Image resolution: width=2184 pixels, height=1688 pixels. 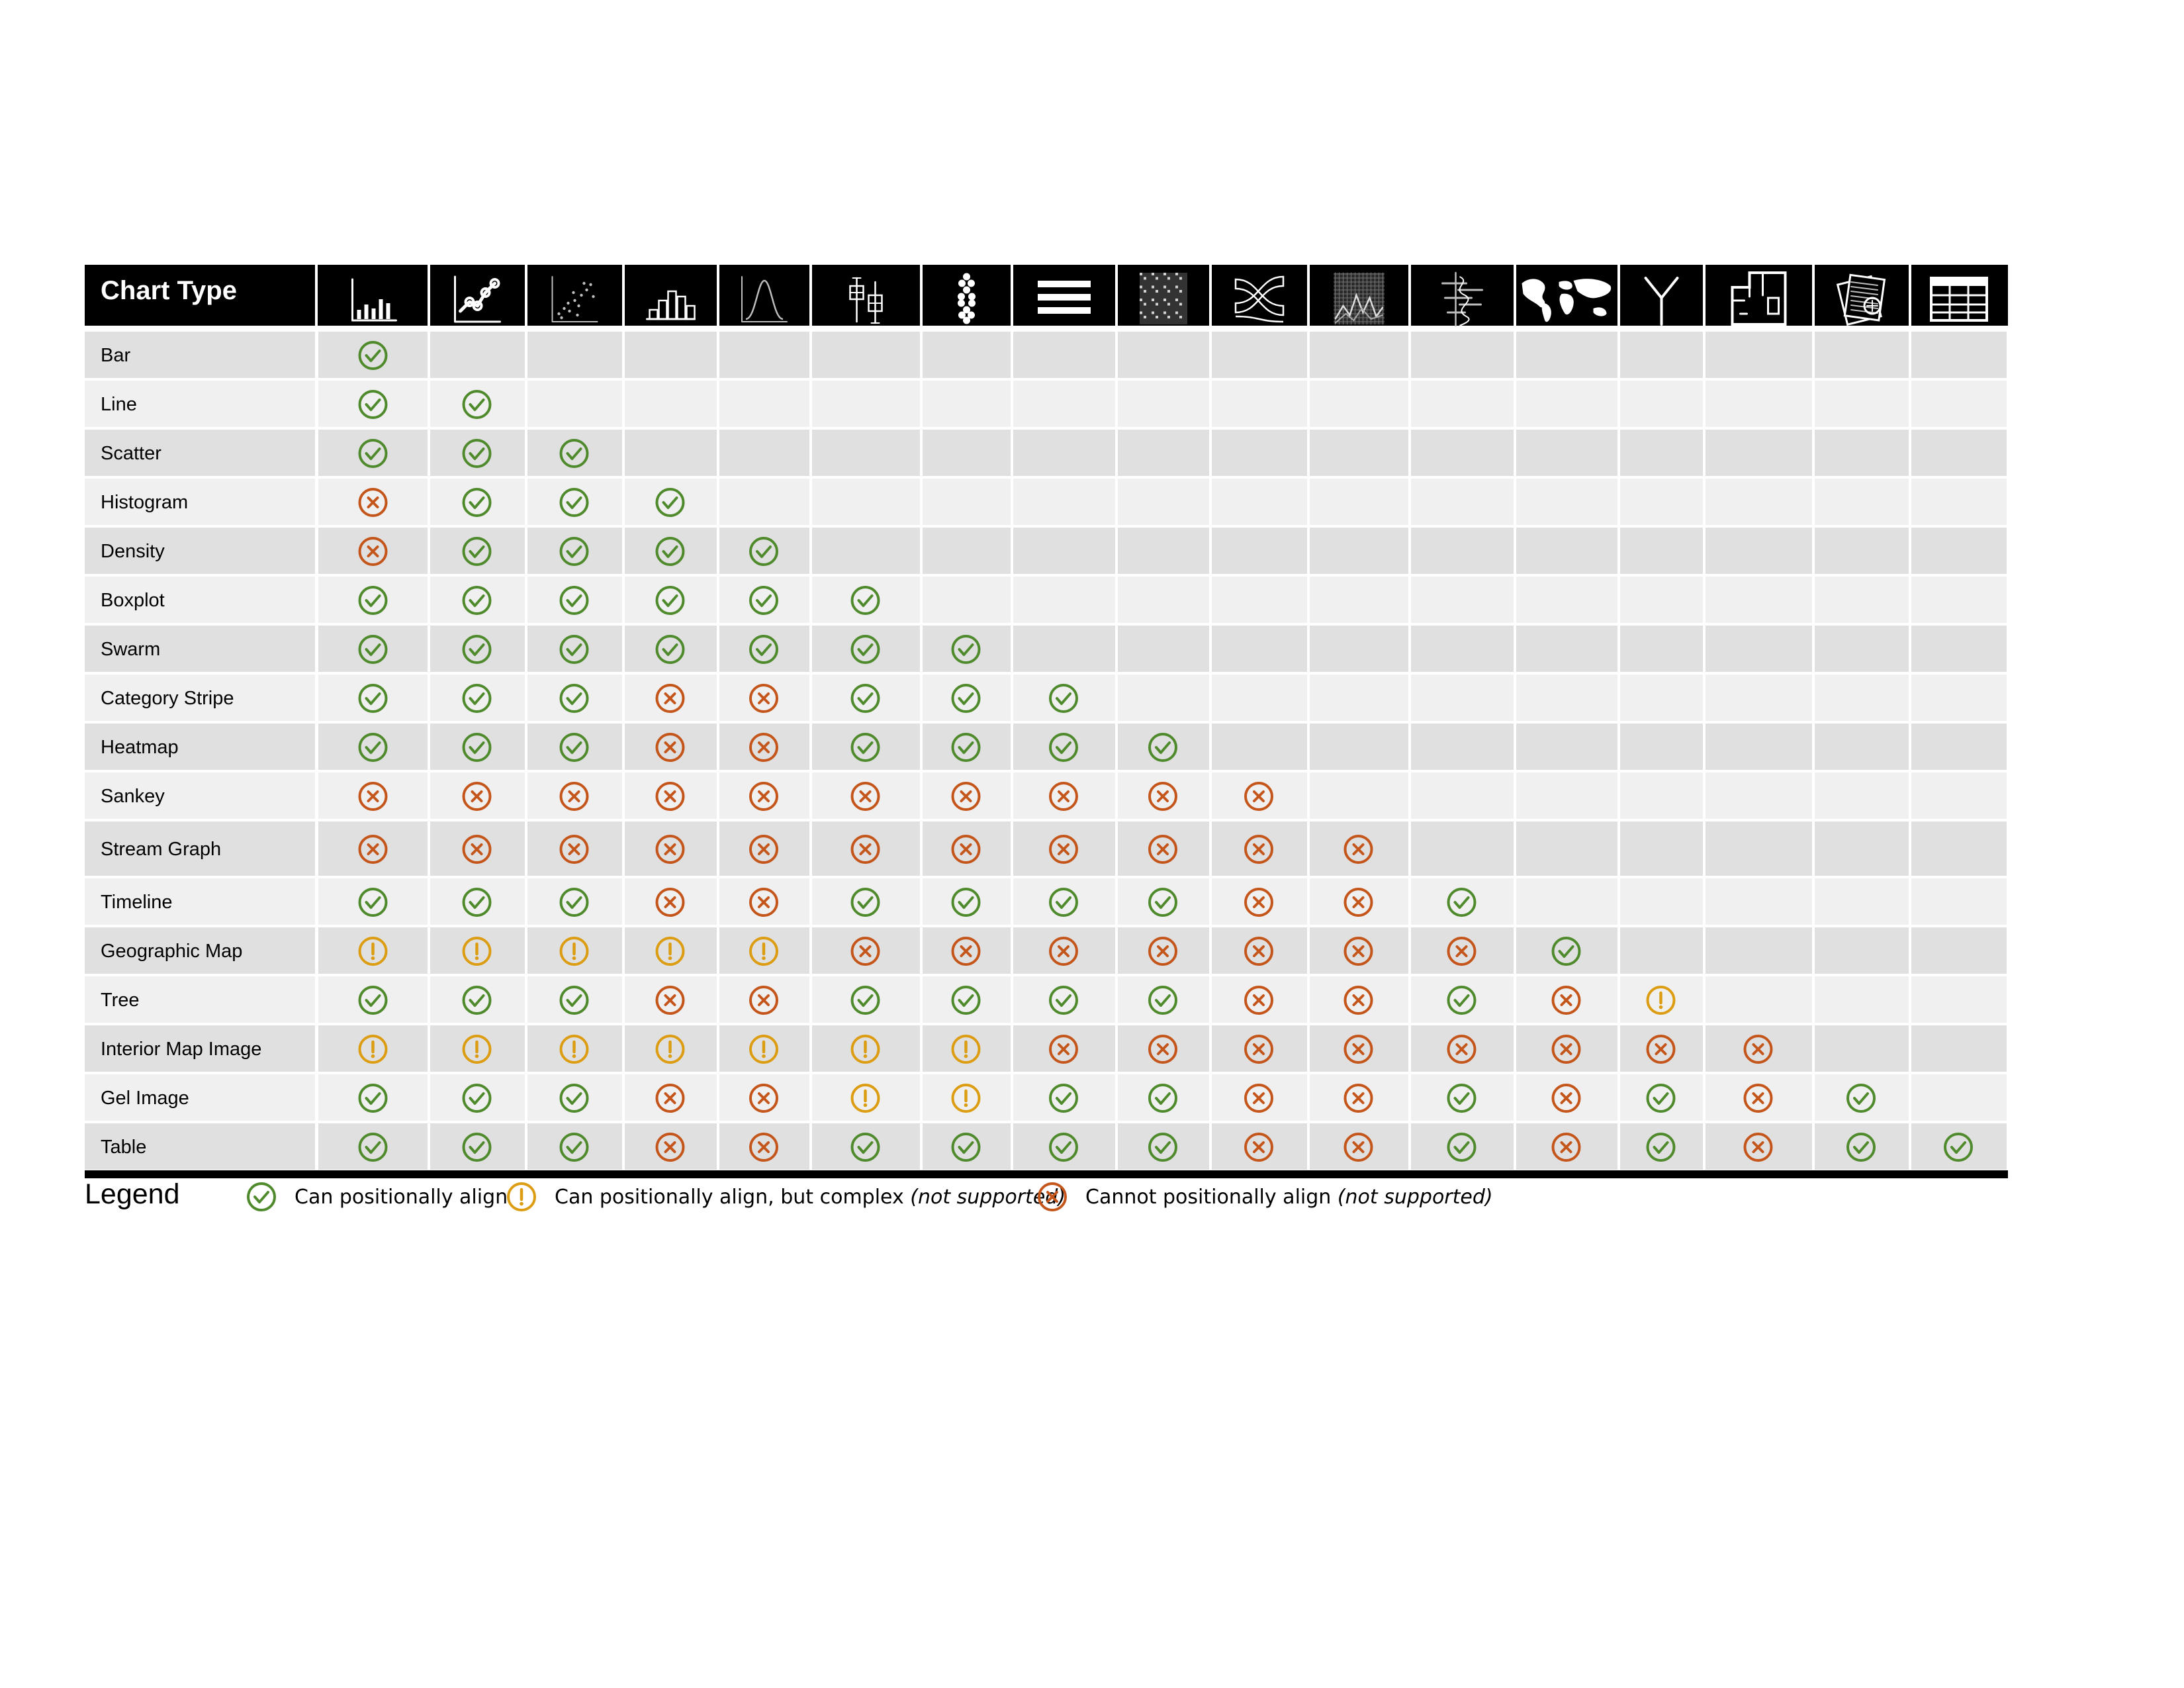 I want to click on timeline-icon, so click(x=1462, y=299).